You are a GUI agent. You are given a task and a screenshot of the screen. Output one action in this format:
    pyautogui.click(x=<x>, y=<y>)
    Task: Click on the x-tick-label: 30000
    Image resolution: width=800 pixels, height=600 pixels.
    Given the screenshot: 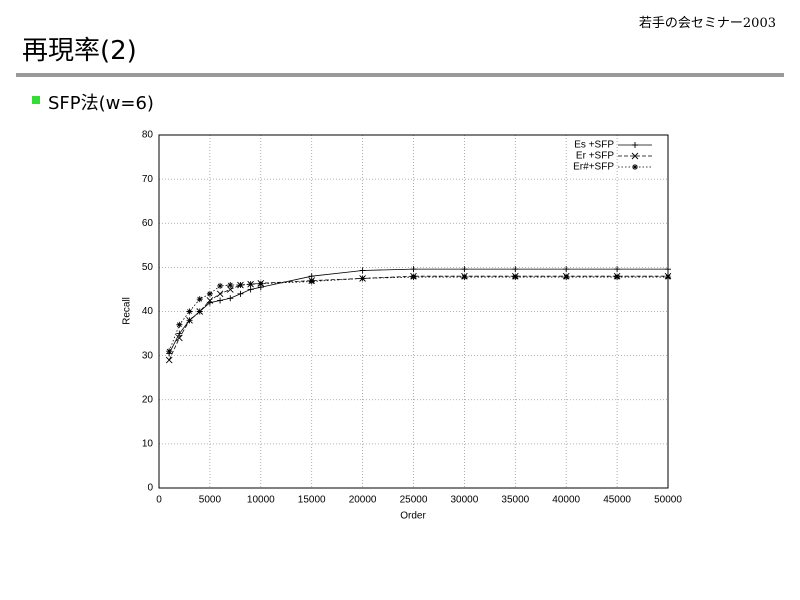 What is the action you would take?
    pyautogui.click(x=464, y=500)
    